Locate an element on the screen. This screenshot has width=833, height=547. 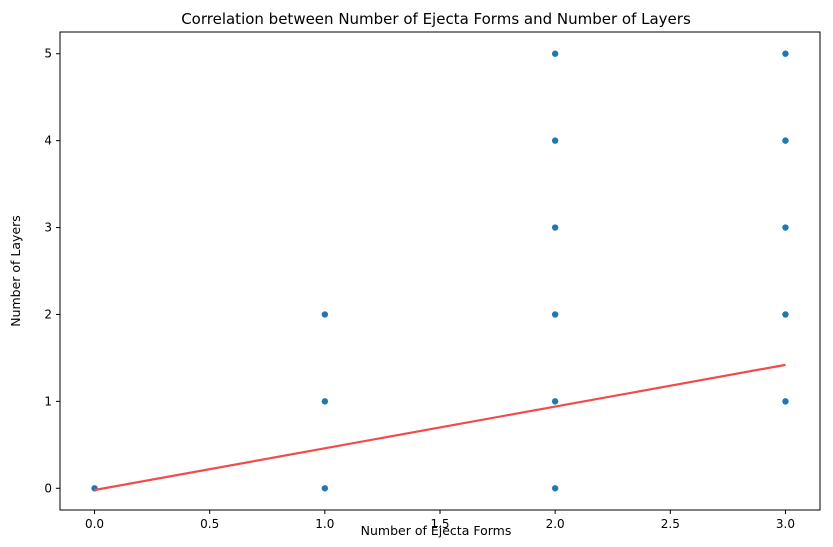
x-tick-label: 1.0 is located at coordinates (324, 524).